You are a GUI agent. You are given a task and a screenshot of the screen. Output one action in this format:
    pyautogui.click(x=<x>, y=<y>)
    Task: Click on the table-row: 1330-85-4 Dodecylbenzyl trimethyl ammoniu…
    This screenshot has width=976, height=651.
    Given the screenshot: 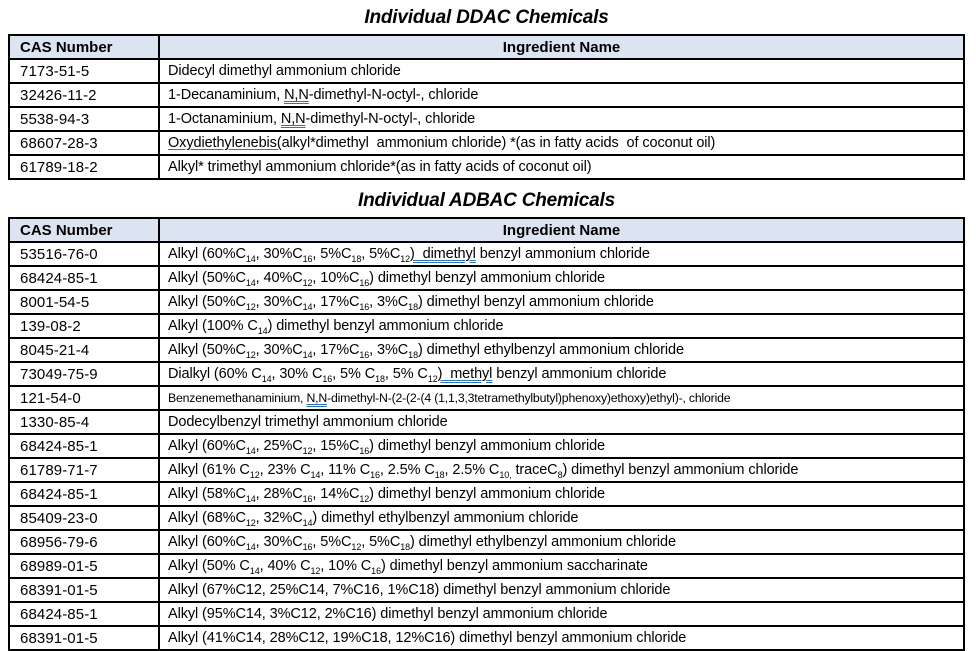 What is the action you would take?
    pyautogui.click(x=486, y=422)
    